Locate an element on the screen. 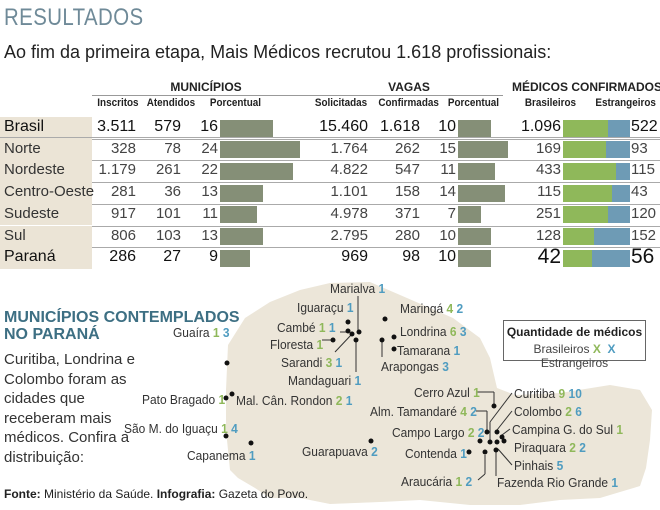 Image resolution: width=660 pixels, height=510 pixels. city-name: Guarapuava is located at coordinates (335, 451).